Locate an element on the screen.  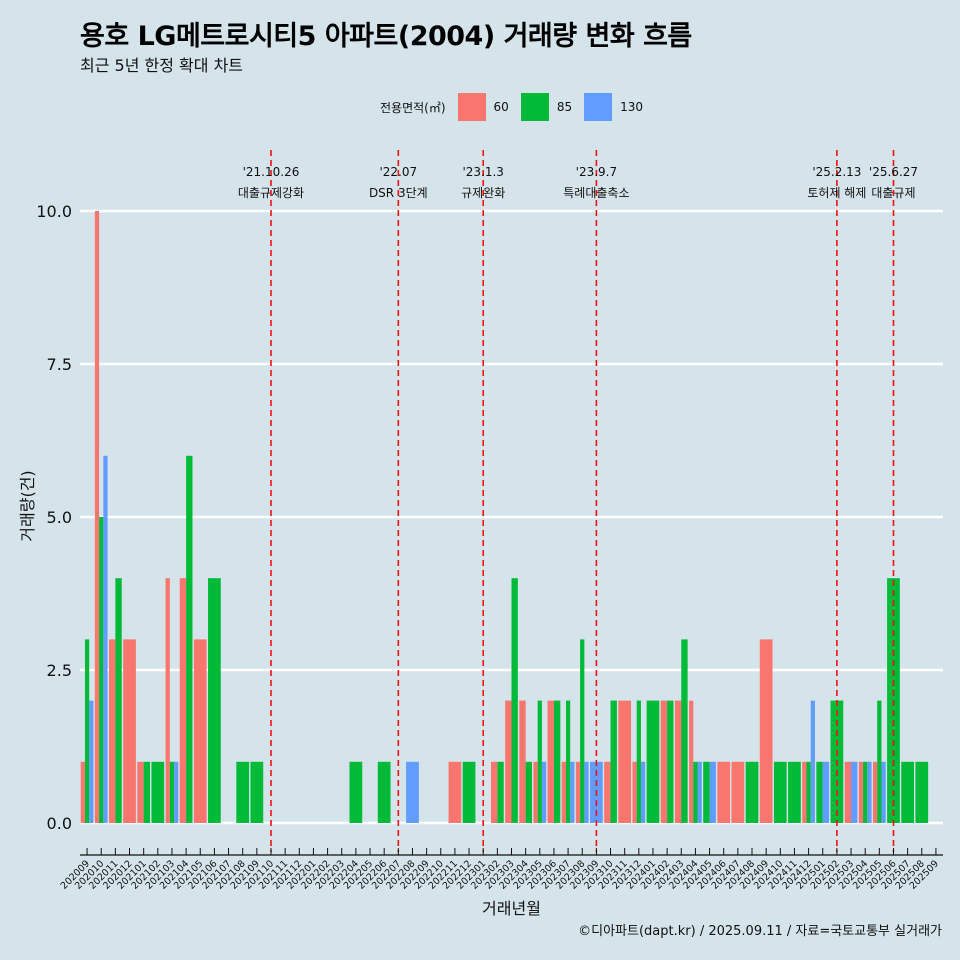
legend-title: 전용면적(㎡) is located at coordinates (413, 107).